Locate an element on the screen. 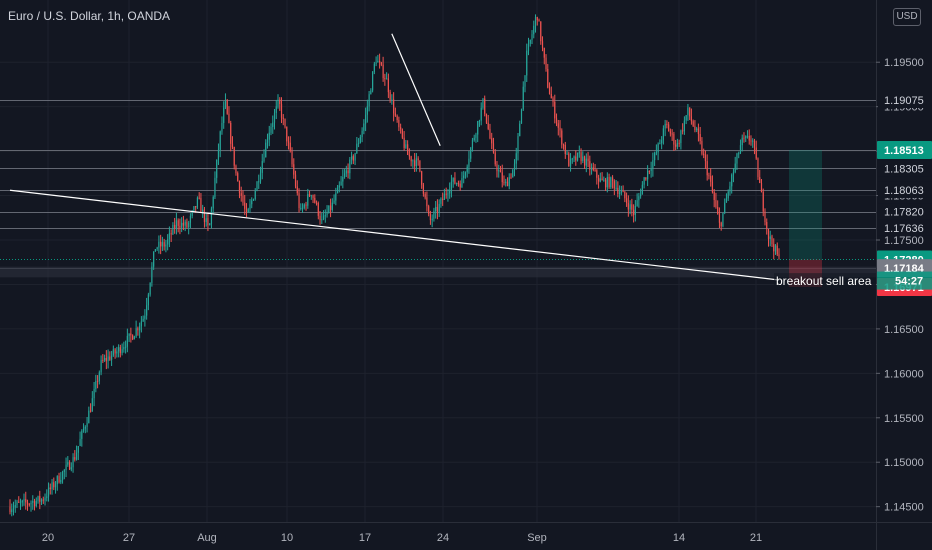  annotation-text: breakout sell area is located at coordinates (824, 281).